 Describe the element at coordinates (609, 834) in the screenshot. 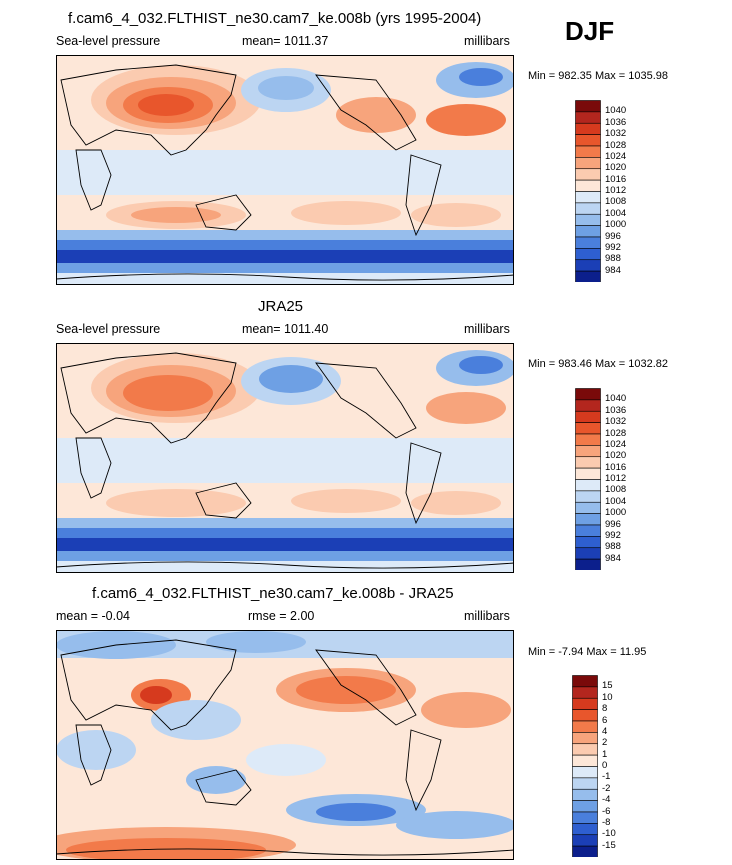

I see `colorbar-tick-label: -10` at that location.